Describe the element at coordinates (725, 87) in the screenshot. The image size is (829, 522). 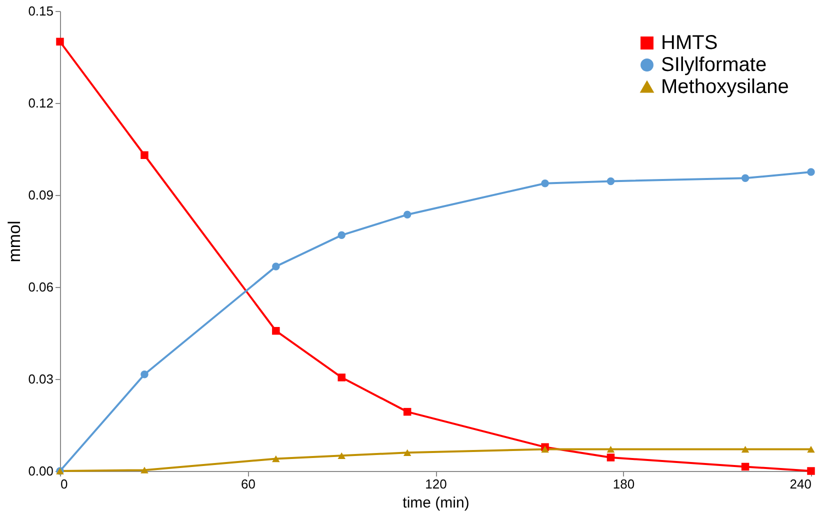
I see `legend-label: Methoxysilane` at that location.